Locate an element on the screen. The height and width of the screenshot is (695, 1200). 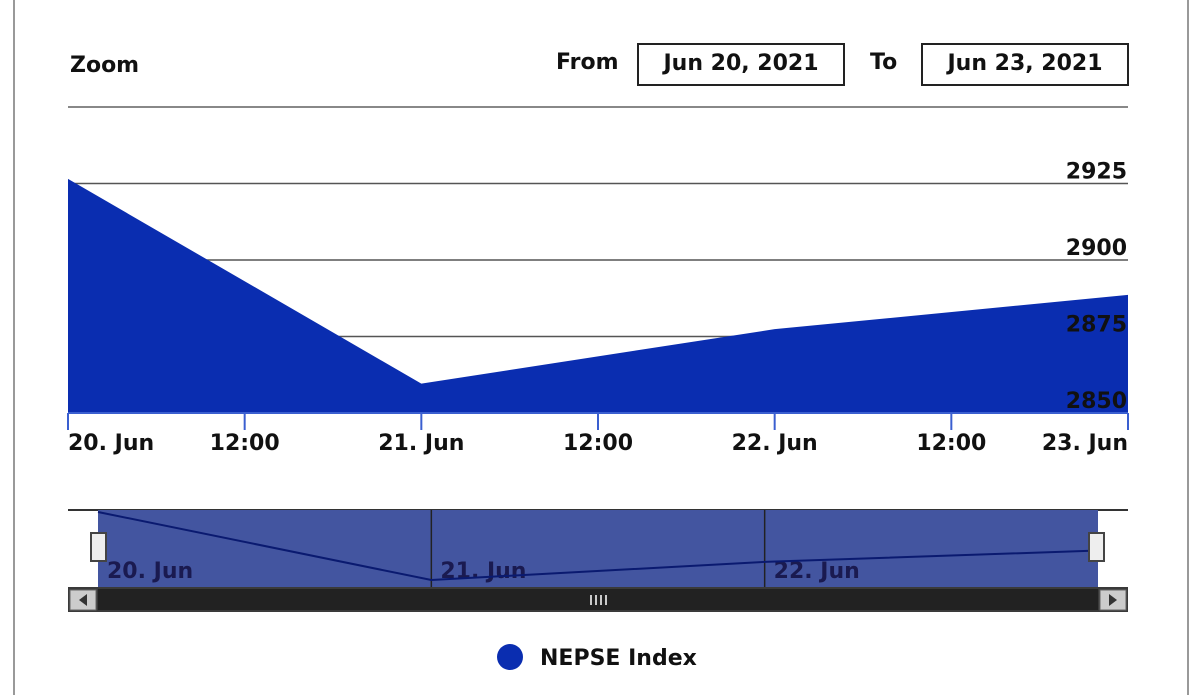
navigator-mask is located at coordinates (598, 548).